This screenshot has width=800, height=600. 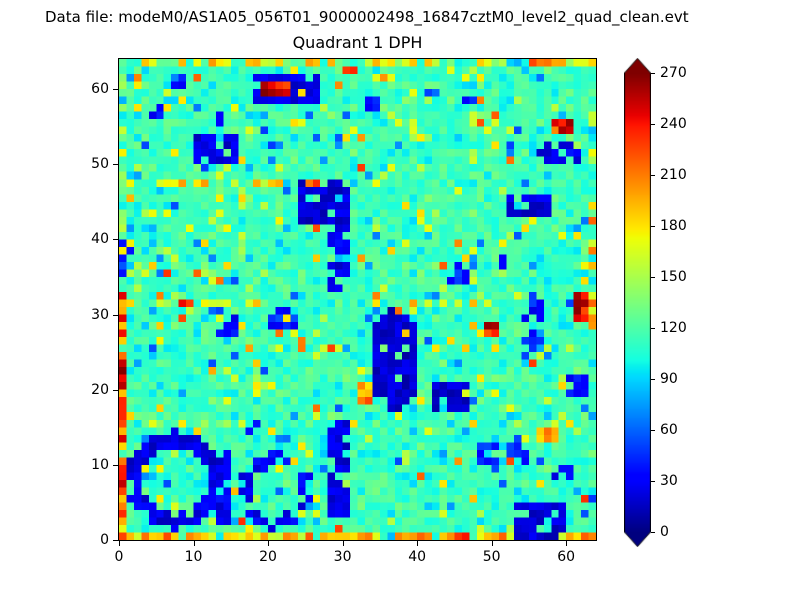 I want to click on colorbar-tick-label: 120, so click(x=673, y=328).